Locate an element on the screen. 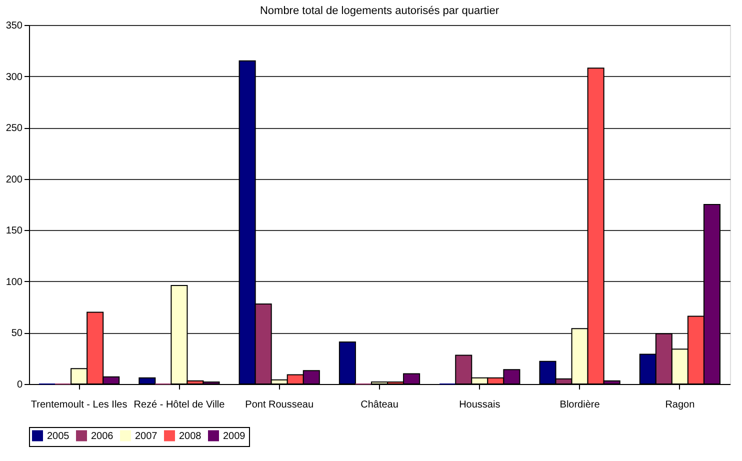  chart-title: Nombre total de logements autorisés par quartier is located at coordinates (380, 11).